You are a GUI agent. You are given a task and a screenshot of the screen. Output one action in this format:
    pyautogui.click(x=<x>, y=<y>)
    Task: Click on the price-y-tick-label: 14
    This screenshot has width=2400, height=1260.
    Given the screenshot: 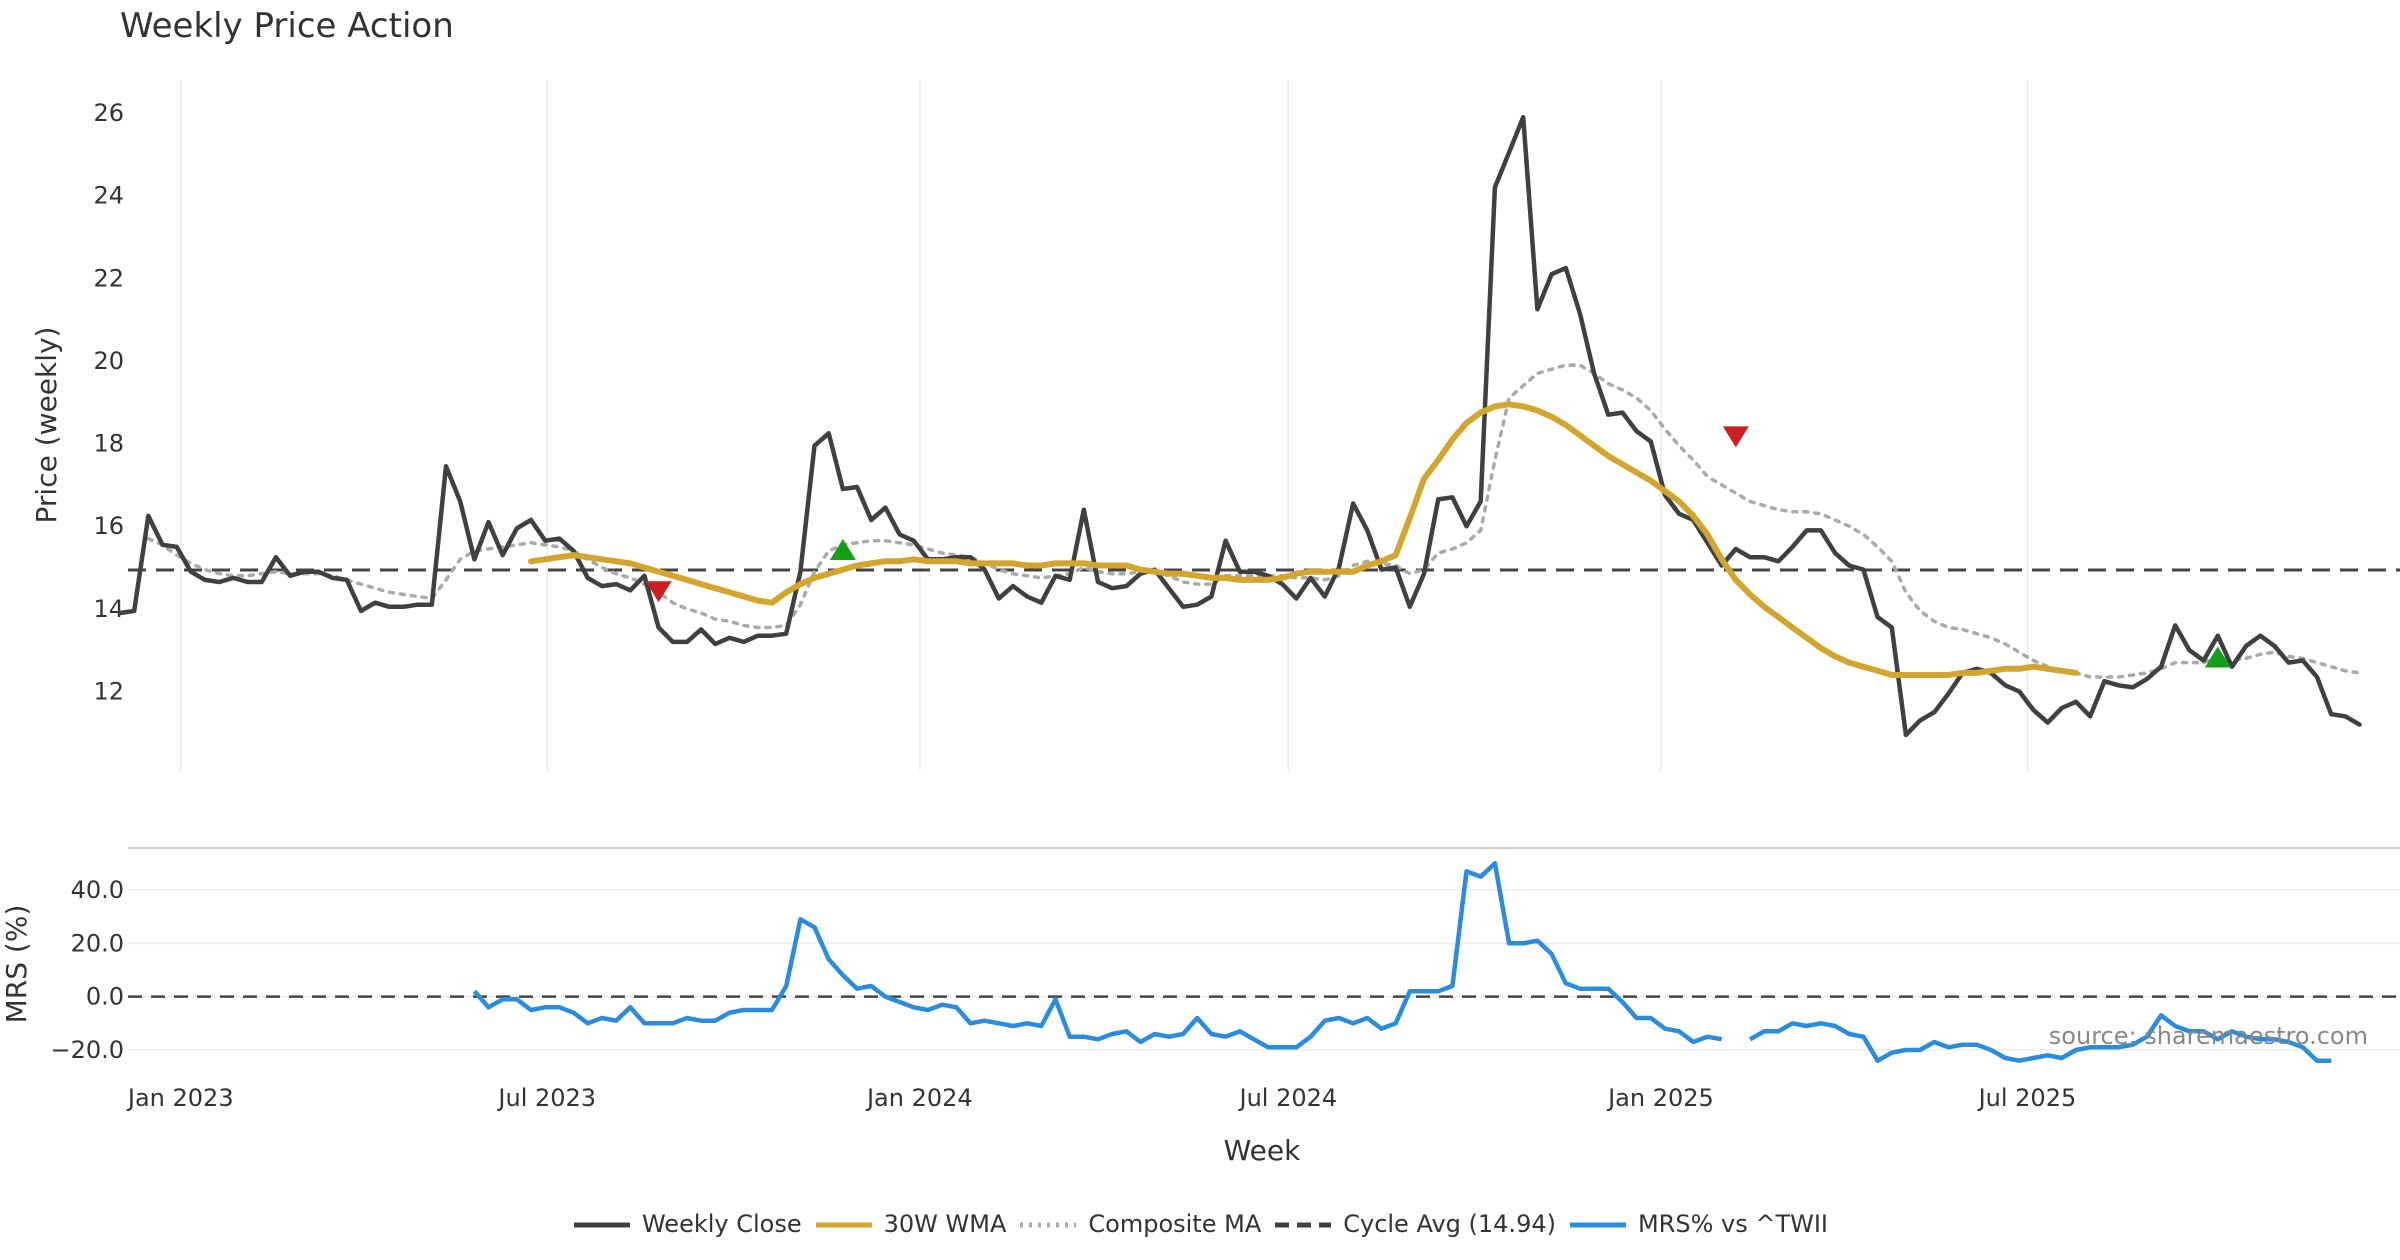 What is the action you would take?
    pyautogui.click(x=108, y=609)
    